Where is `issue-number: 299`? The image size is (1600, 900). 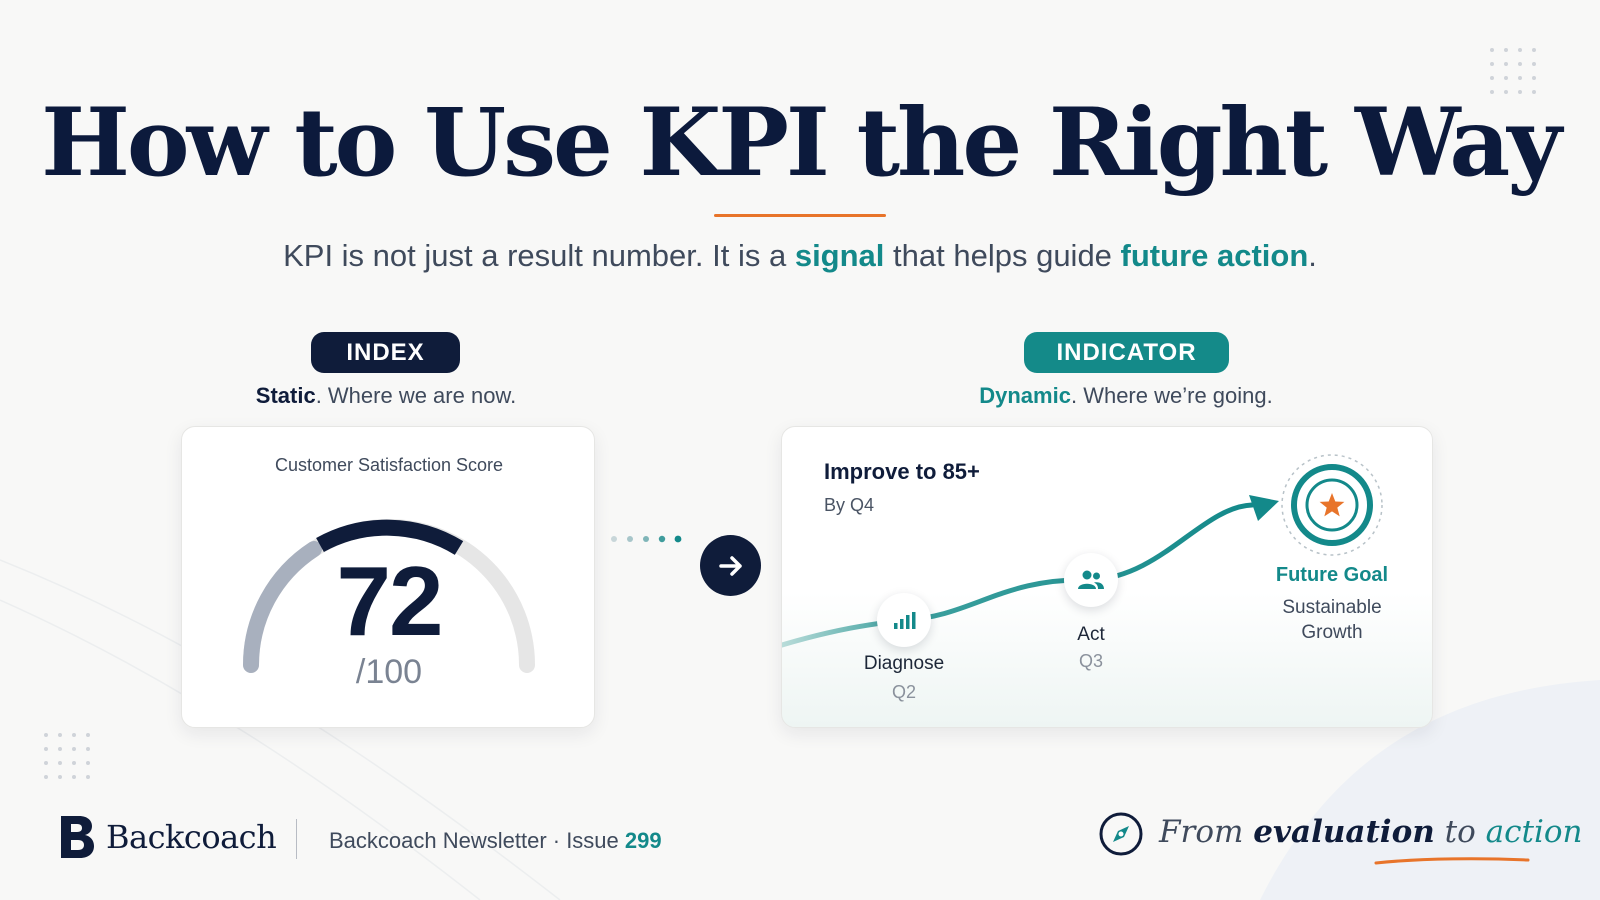 issue-number: 299 is located at coordinates (643, 840).